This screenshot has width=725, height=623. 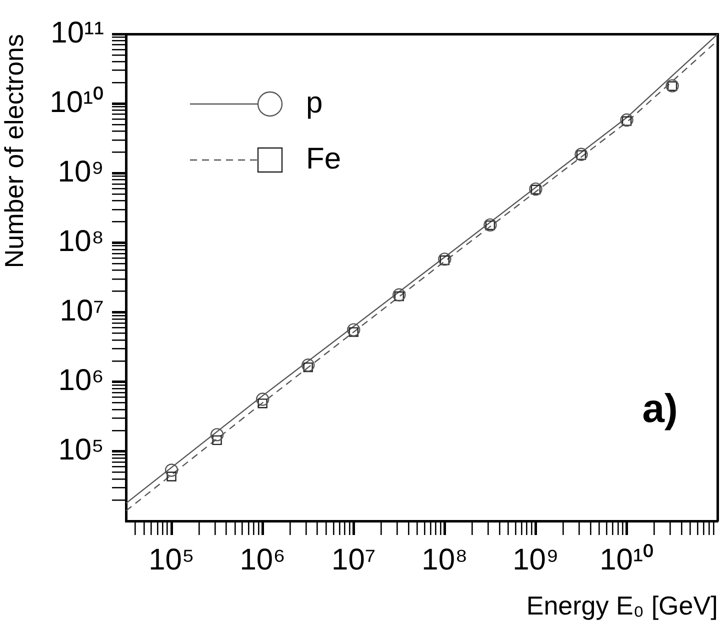 What do you see at coordinates (81, 381) in the screenshot?
I see `y-tick-label: 10⁶` at bounding box center [81, 381].